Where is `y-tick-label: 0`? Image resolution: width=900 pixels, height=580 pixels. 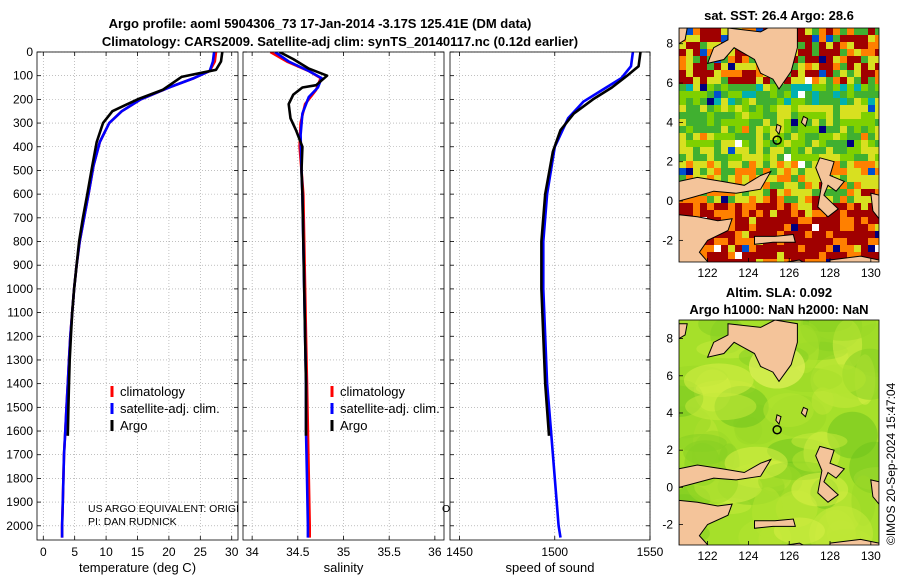 y-tick-label: 0 is located at coordinates (669, 201).